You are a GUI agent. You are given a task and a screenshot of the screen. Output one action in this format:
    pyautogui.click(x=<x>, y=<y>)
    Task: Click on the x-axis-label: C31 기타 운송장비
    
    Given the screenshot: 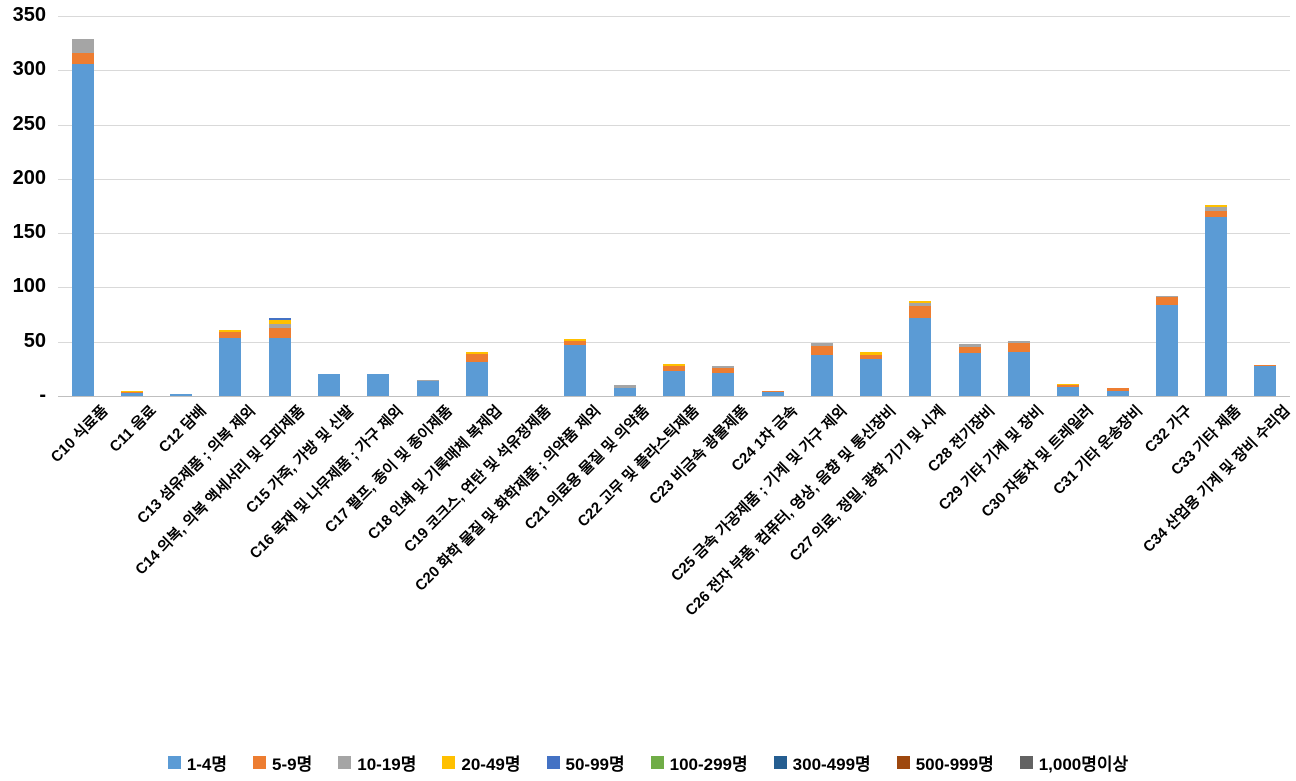 What is the action you would take?
    pyautogui.click(x=1097, y=450)
    